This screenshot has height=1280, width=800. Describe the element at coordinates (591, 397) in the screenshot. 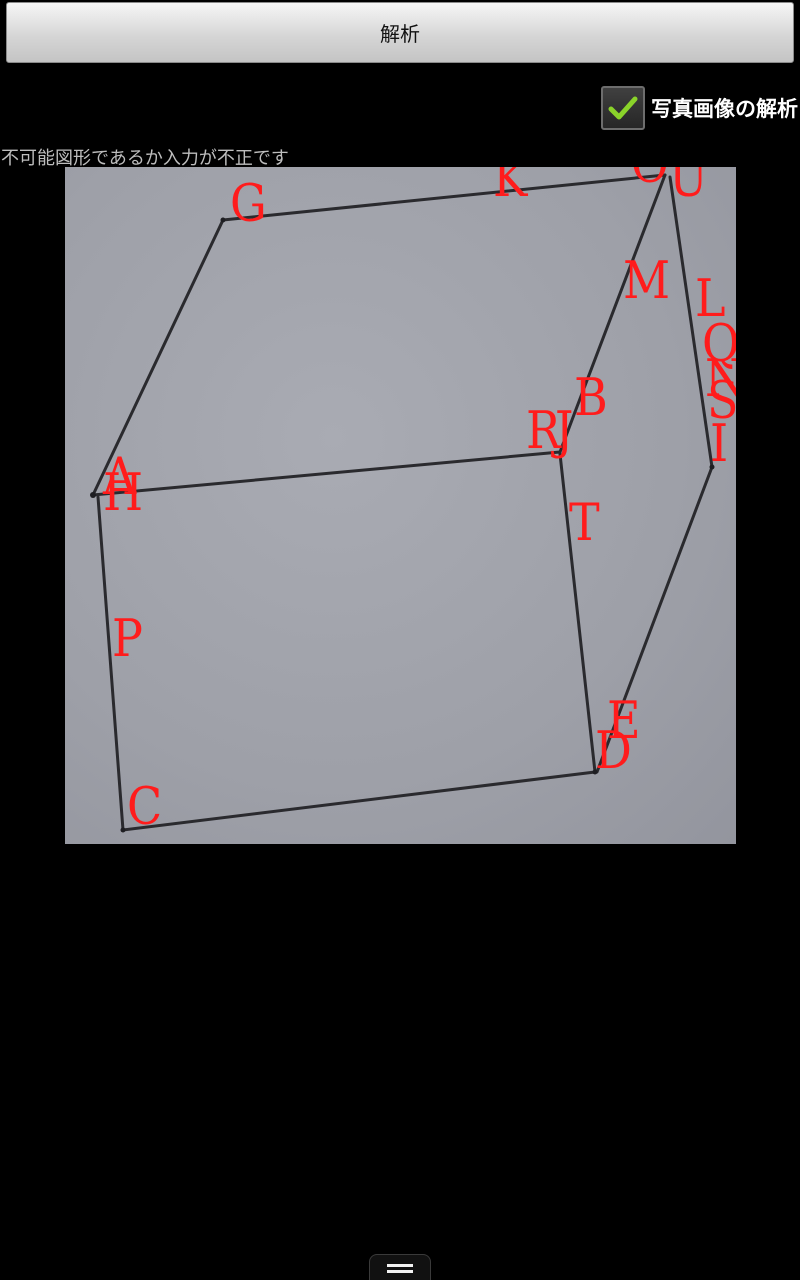

I see `vertex-label-b: B` at that location.